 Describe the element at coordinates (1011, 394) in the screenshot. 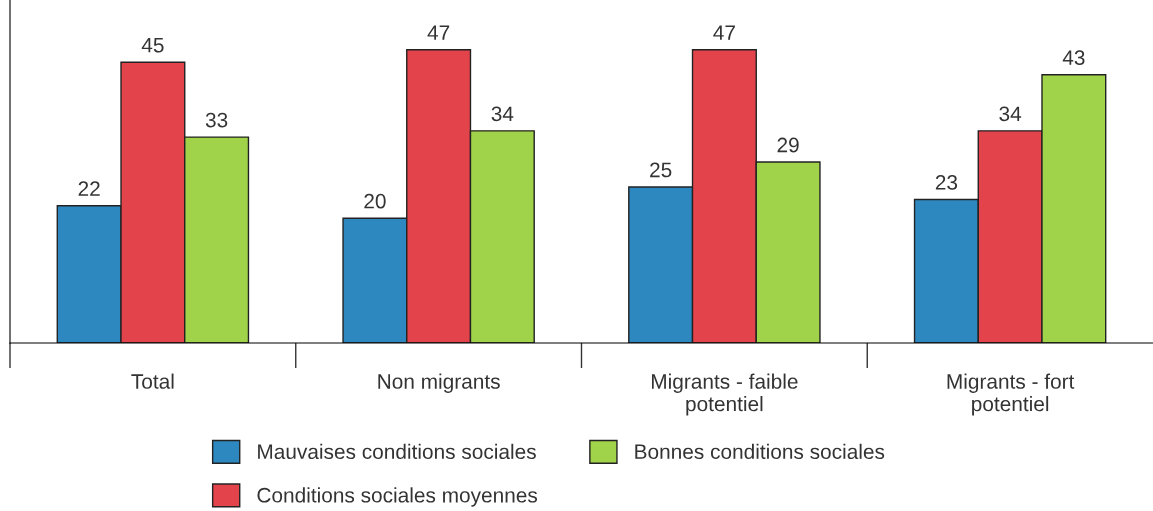

I see `x-tick-label: Migrants - fort potentiel` at that location.